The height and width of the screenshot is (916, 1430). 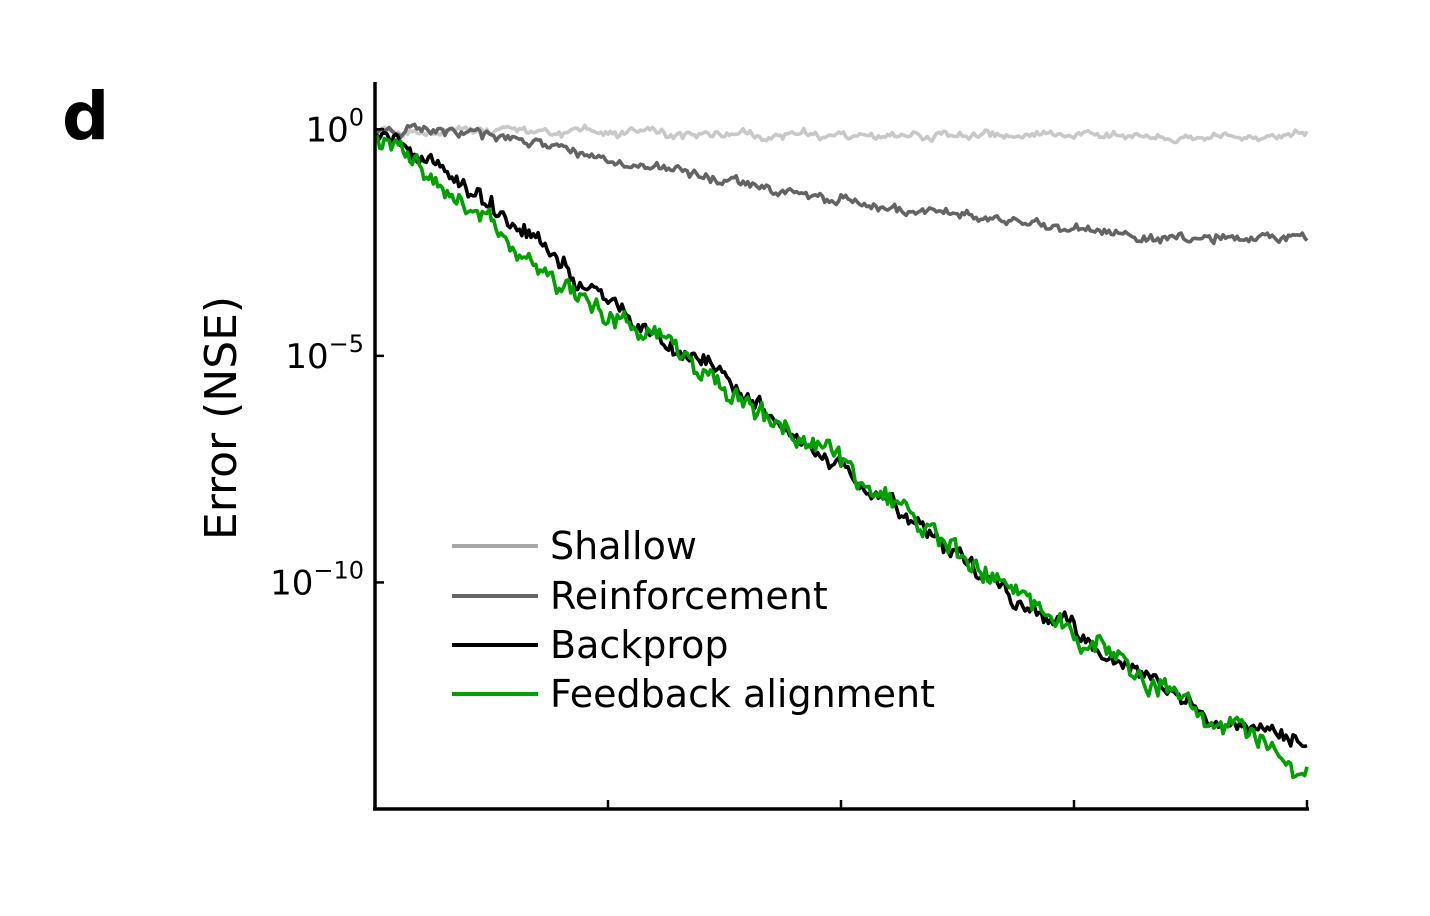 I want to click on series-line-reinforcement, so click(x=841, y=184).